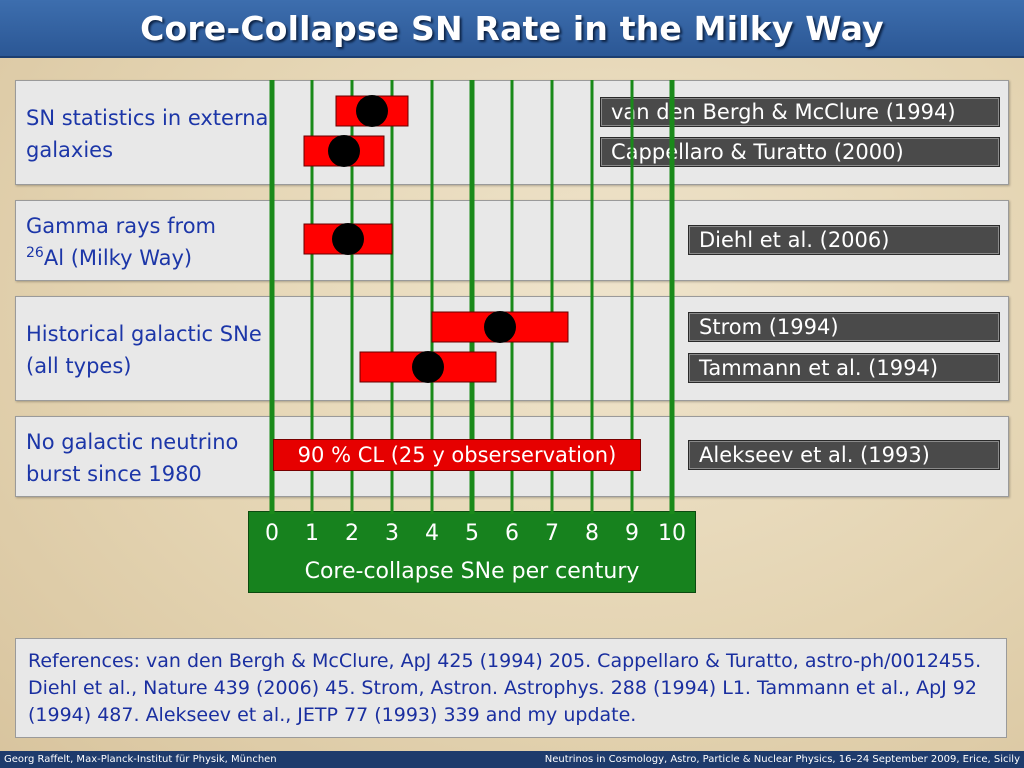  I want to click on tick-label: 5, so click(472, 533).